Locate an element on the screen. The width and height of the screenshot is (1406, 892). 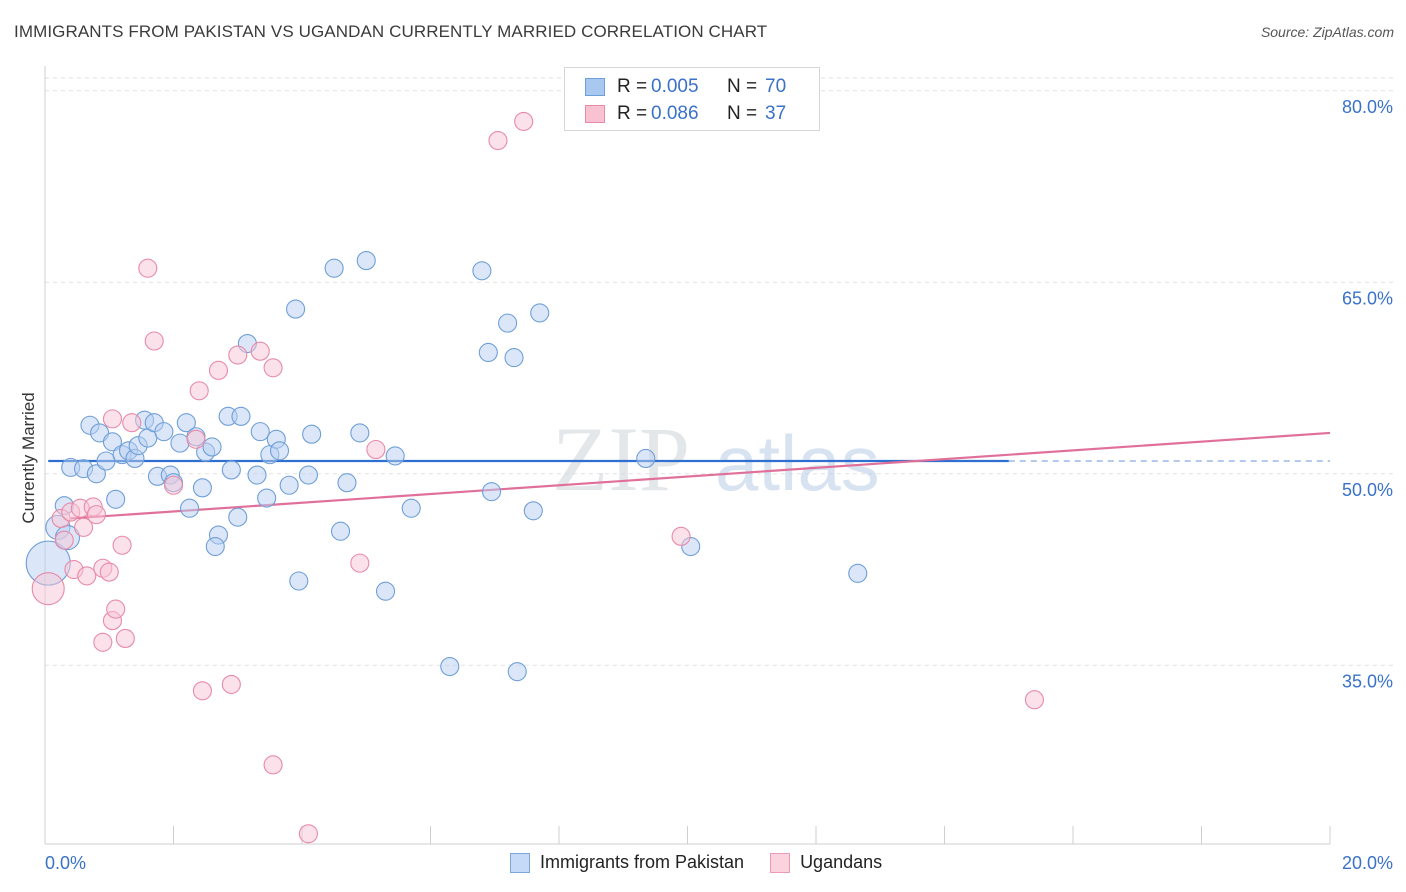
series-legend: Immigrants from Pakistan Ugandans is located at coordinates (709, 862).